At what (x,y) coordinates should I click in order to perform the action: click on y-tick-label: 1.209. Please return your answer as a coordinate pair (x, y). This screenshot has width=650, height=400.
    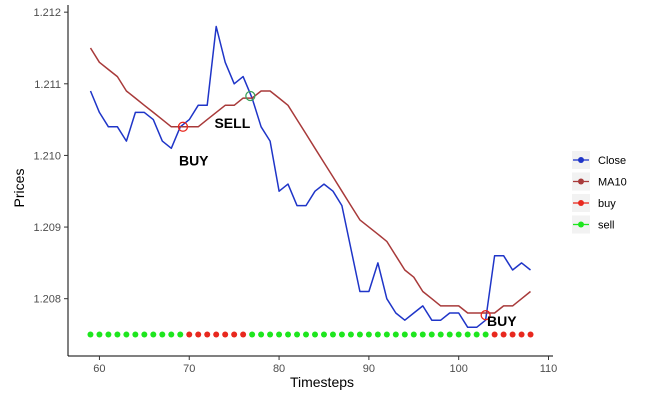
    Looking at the image, I should click on (47, 228).